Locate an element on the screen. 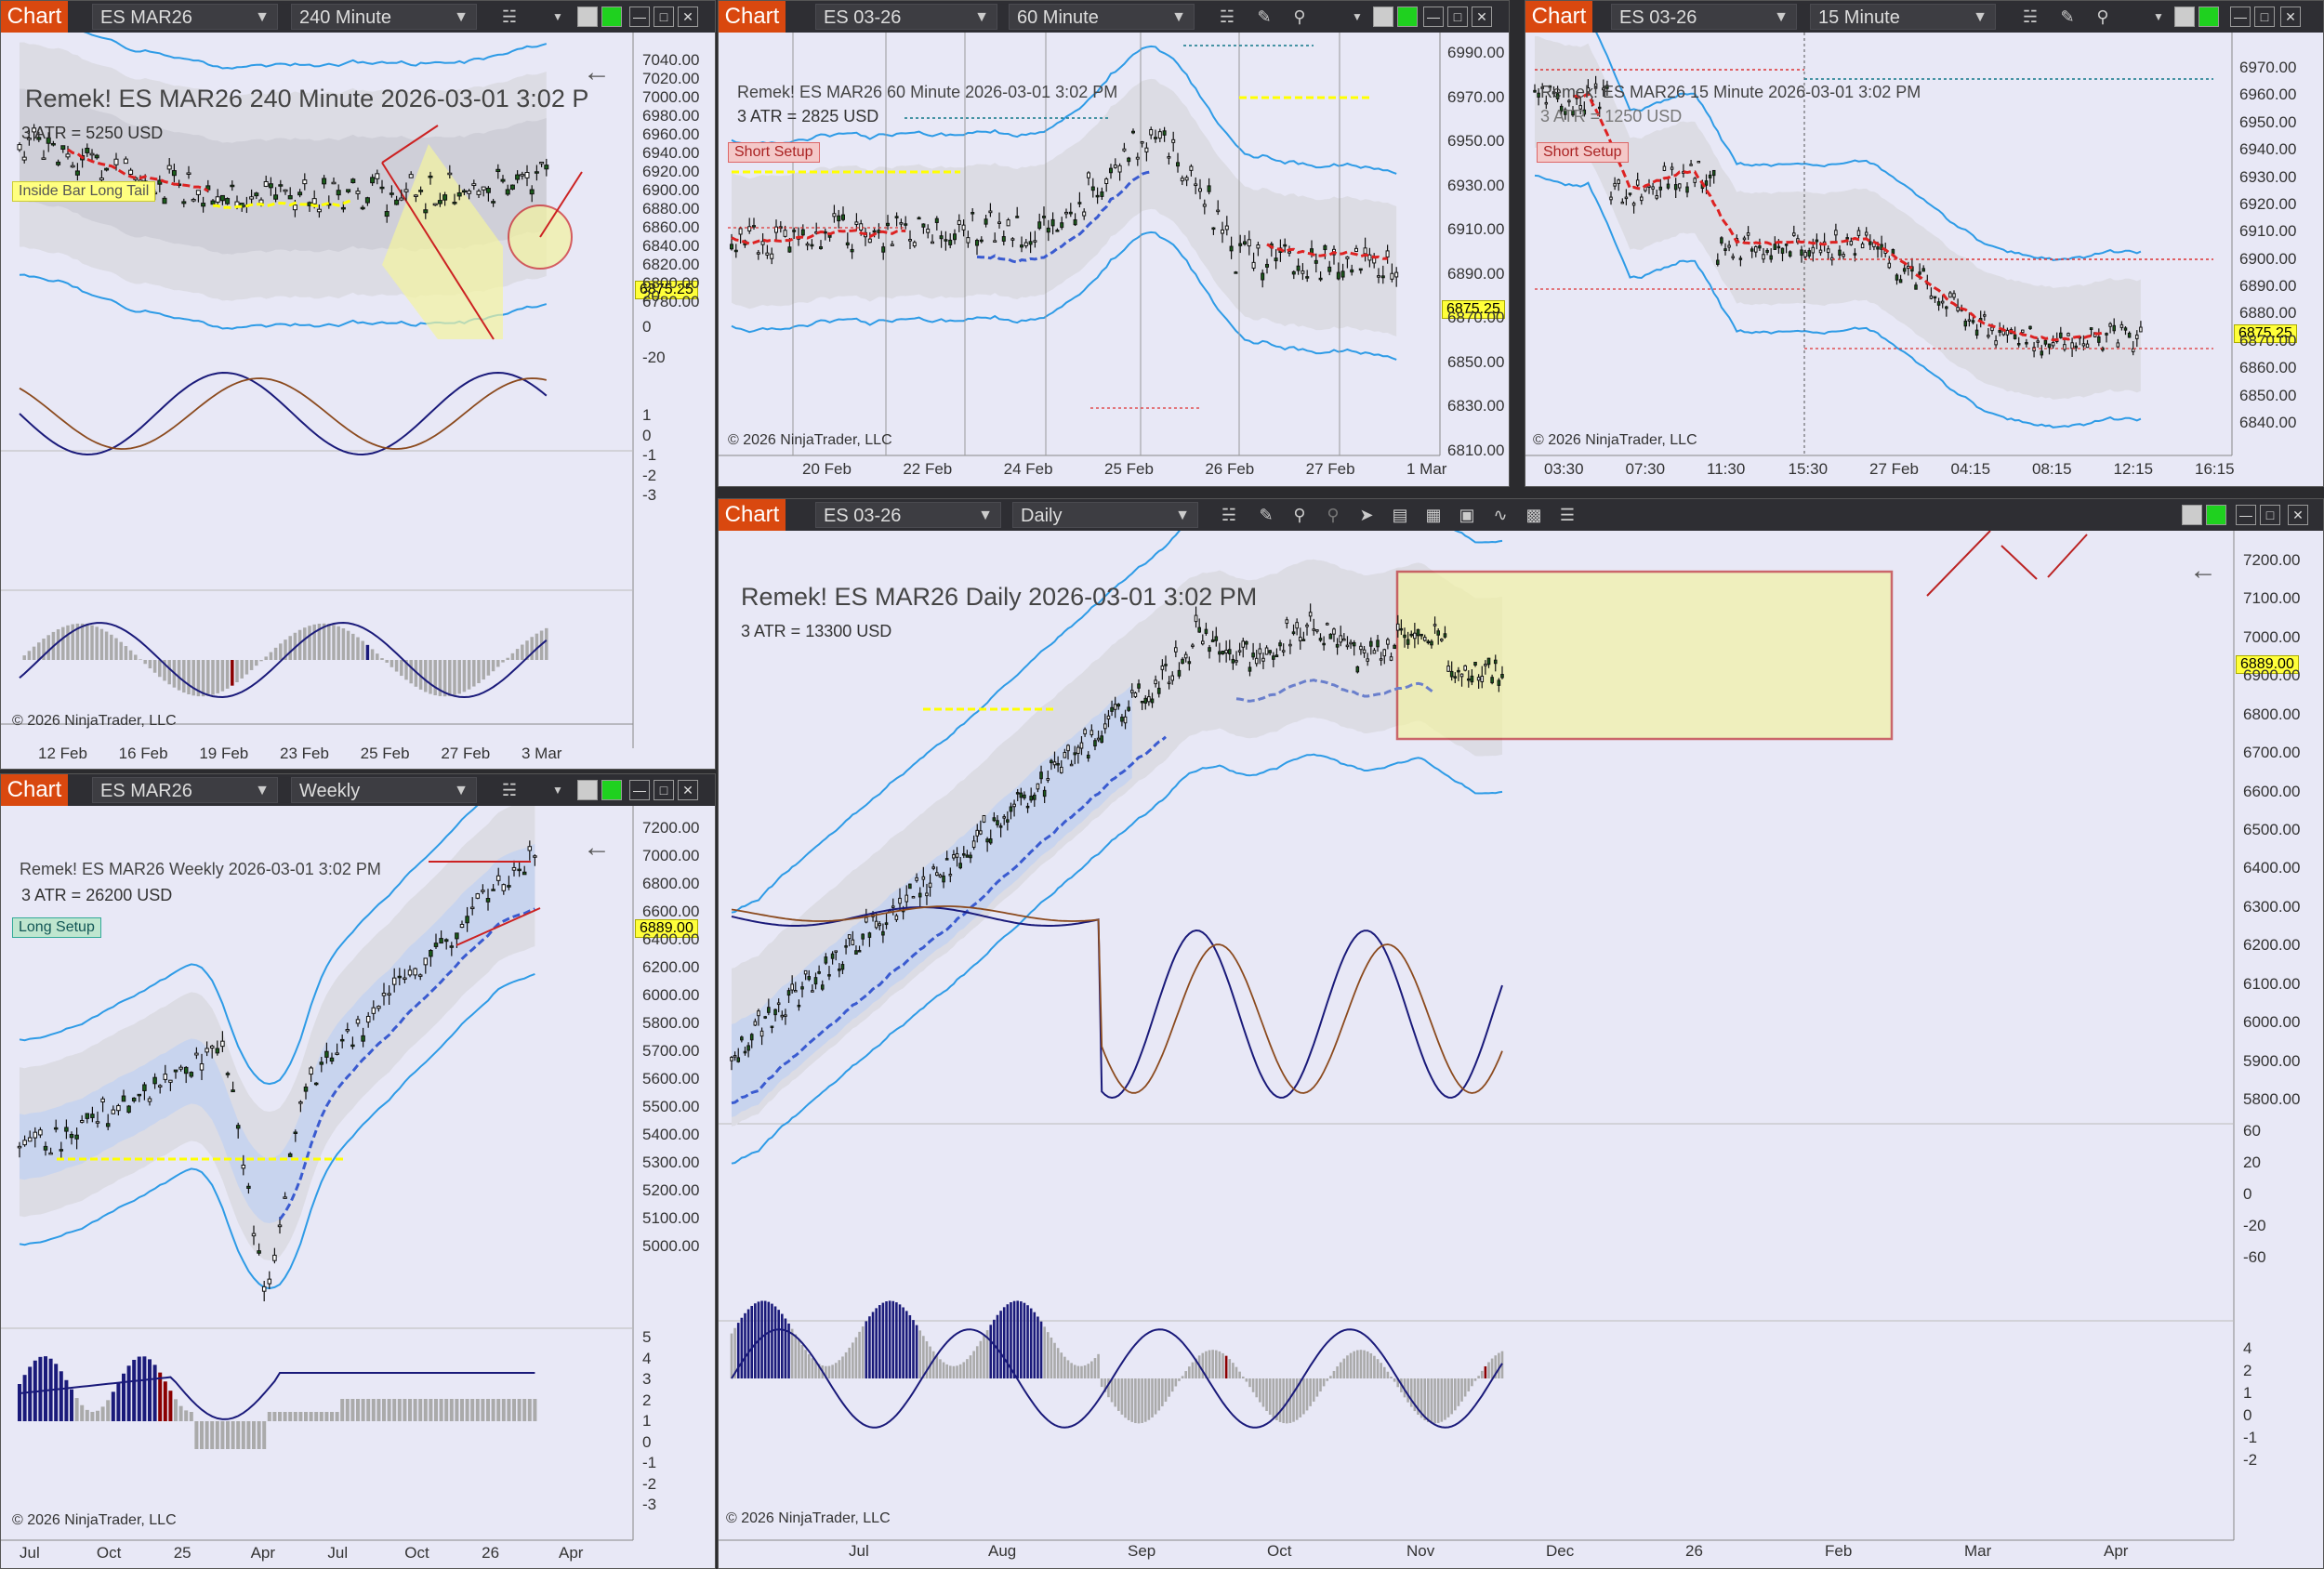 The height and width of the screenshot is (1569, 2324). properties-icon: ▩ is located at coordinates (1533, 515).